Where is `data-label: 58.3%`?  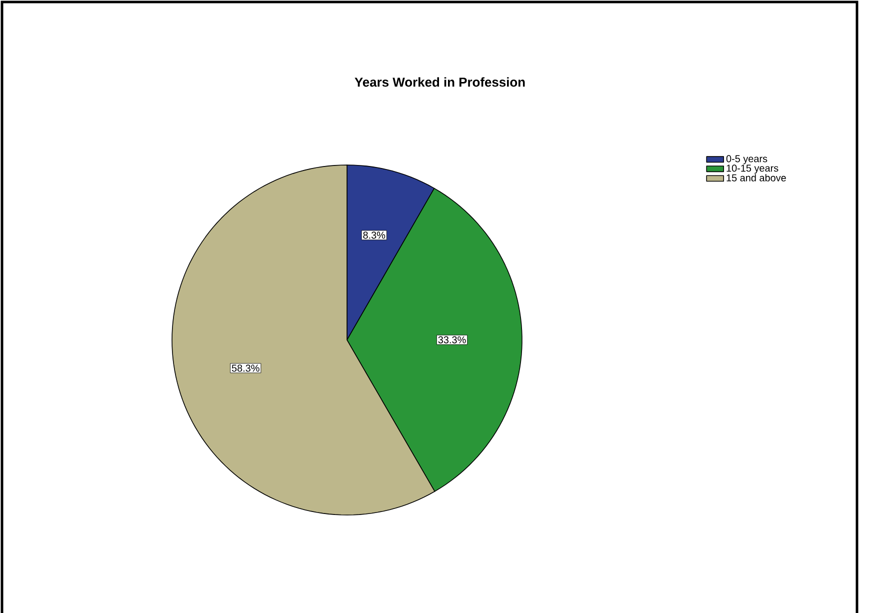
data-label: 58.3% is located at coordinates (246, 368).